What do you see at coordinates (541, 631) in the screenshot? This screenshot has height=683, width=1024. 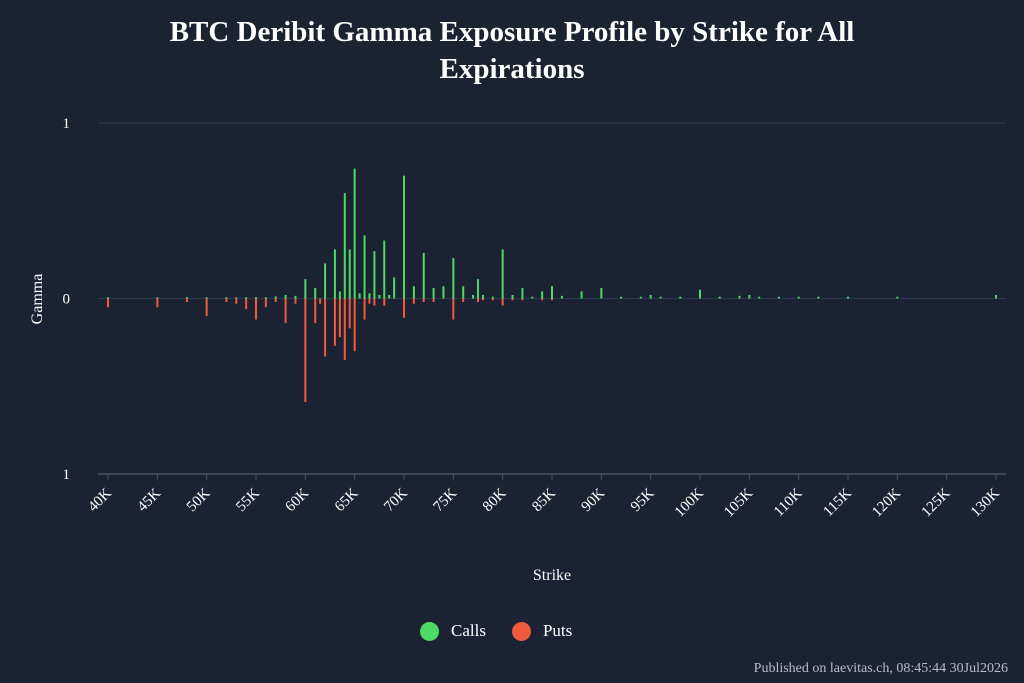 I see `legend-item-puts: Puts` at bounding box center [541, 631].